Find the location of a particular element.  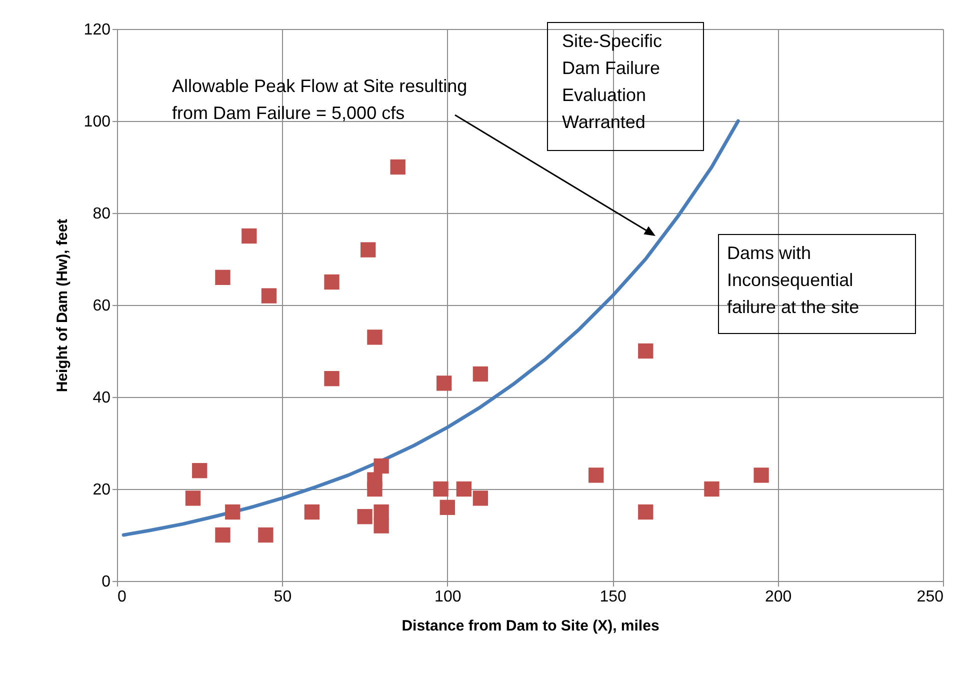

y-tick-label: 80 is located at coordinates (101, 214).